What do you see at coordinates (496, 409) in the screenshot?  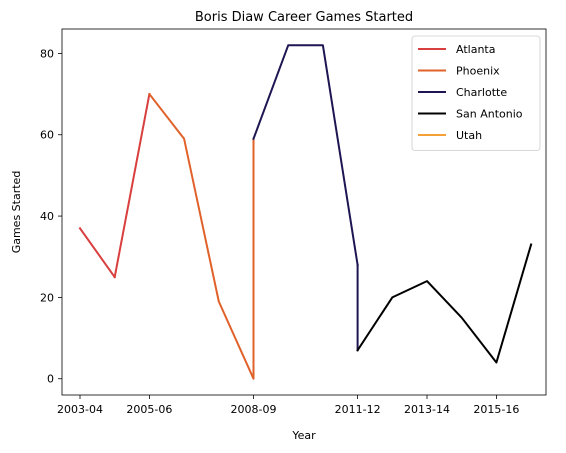 I see `x-tick-label: 2015-16` at bounding box center [496, 409].